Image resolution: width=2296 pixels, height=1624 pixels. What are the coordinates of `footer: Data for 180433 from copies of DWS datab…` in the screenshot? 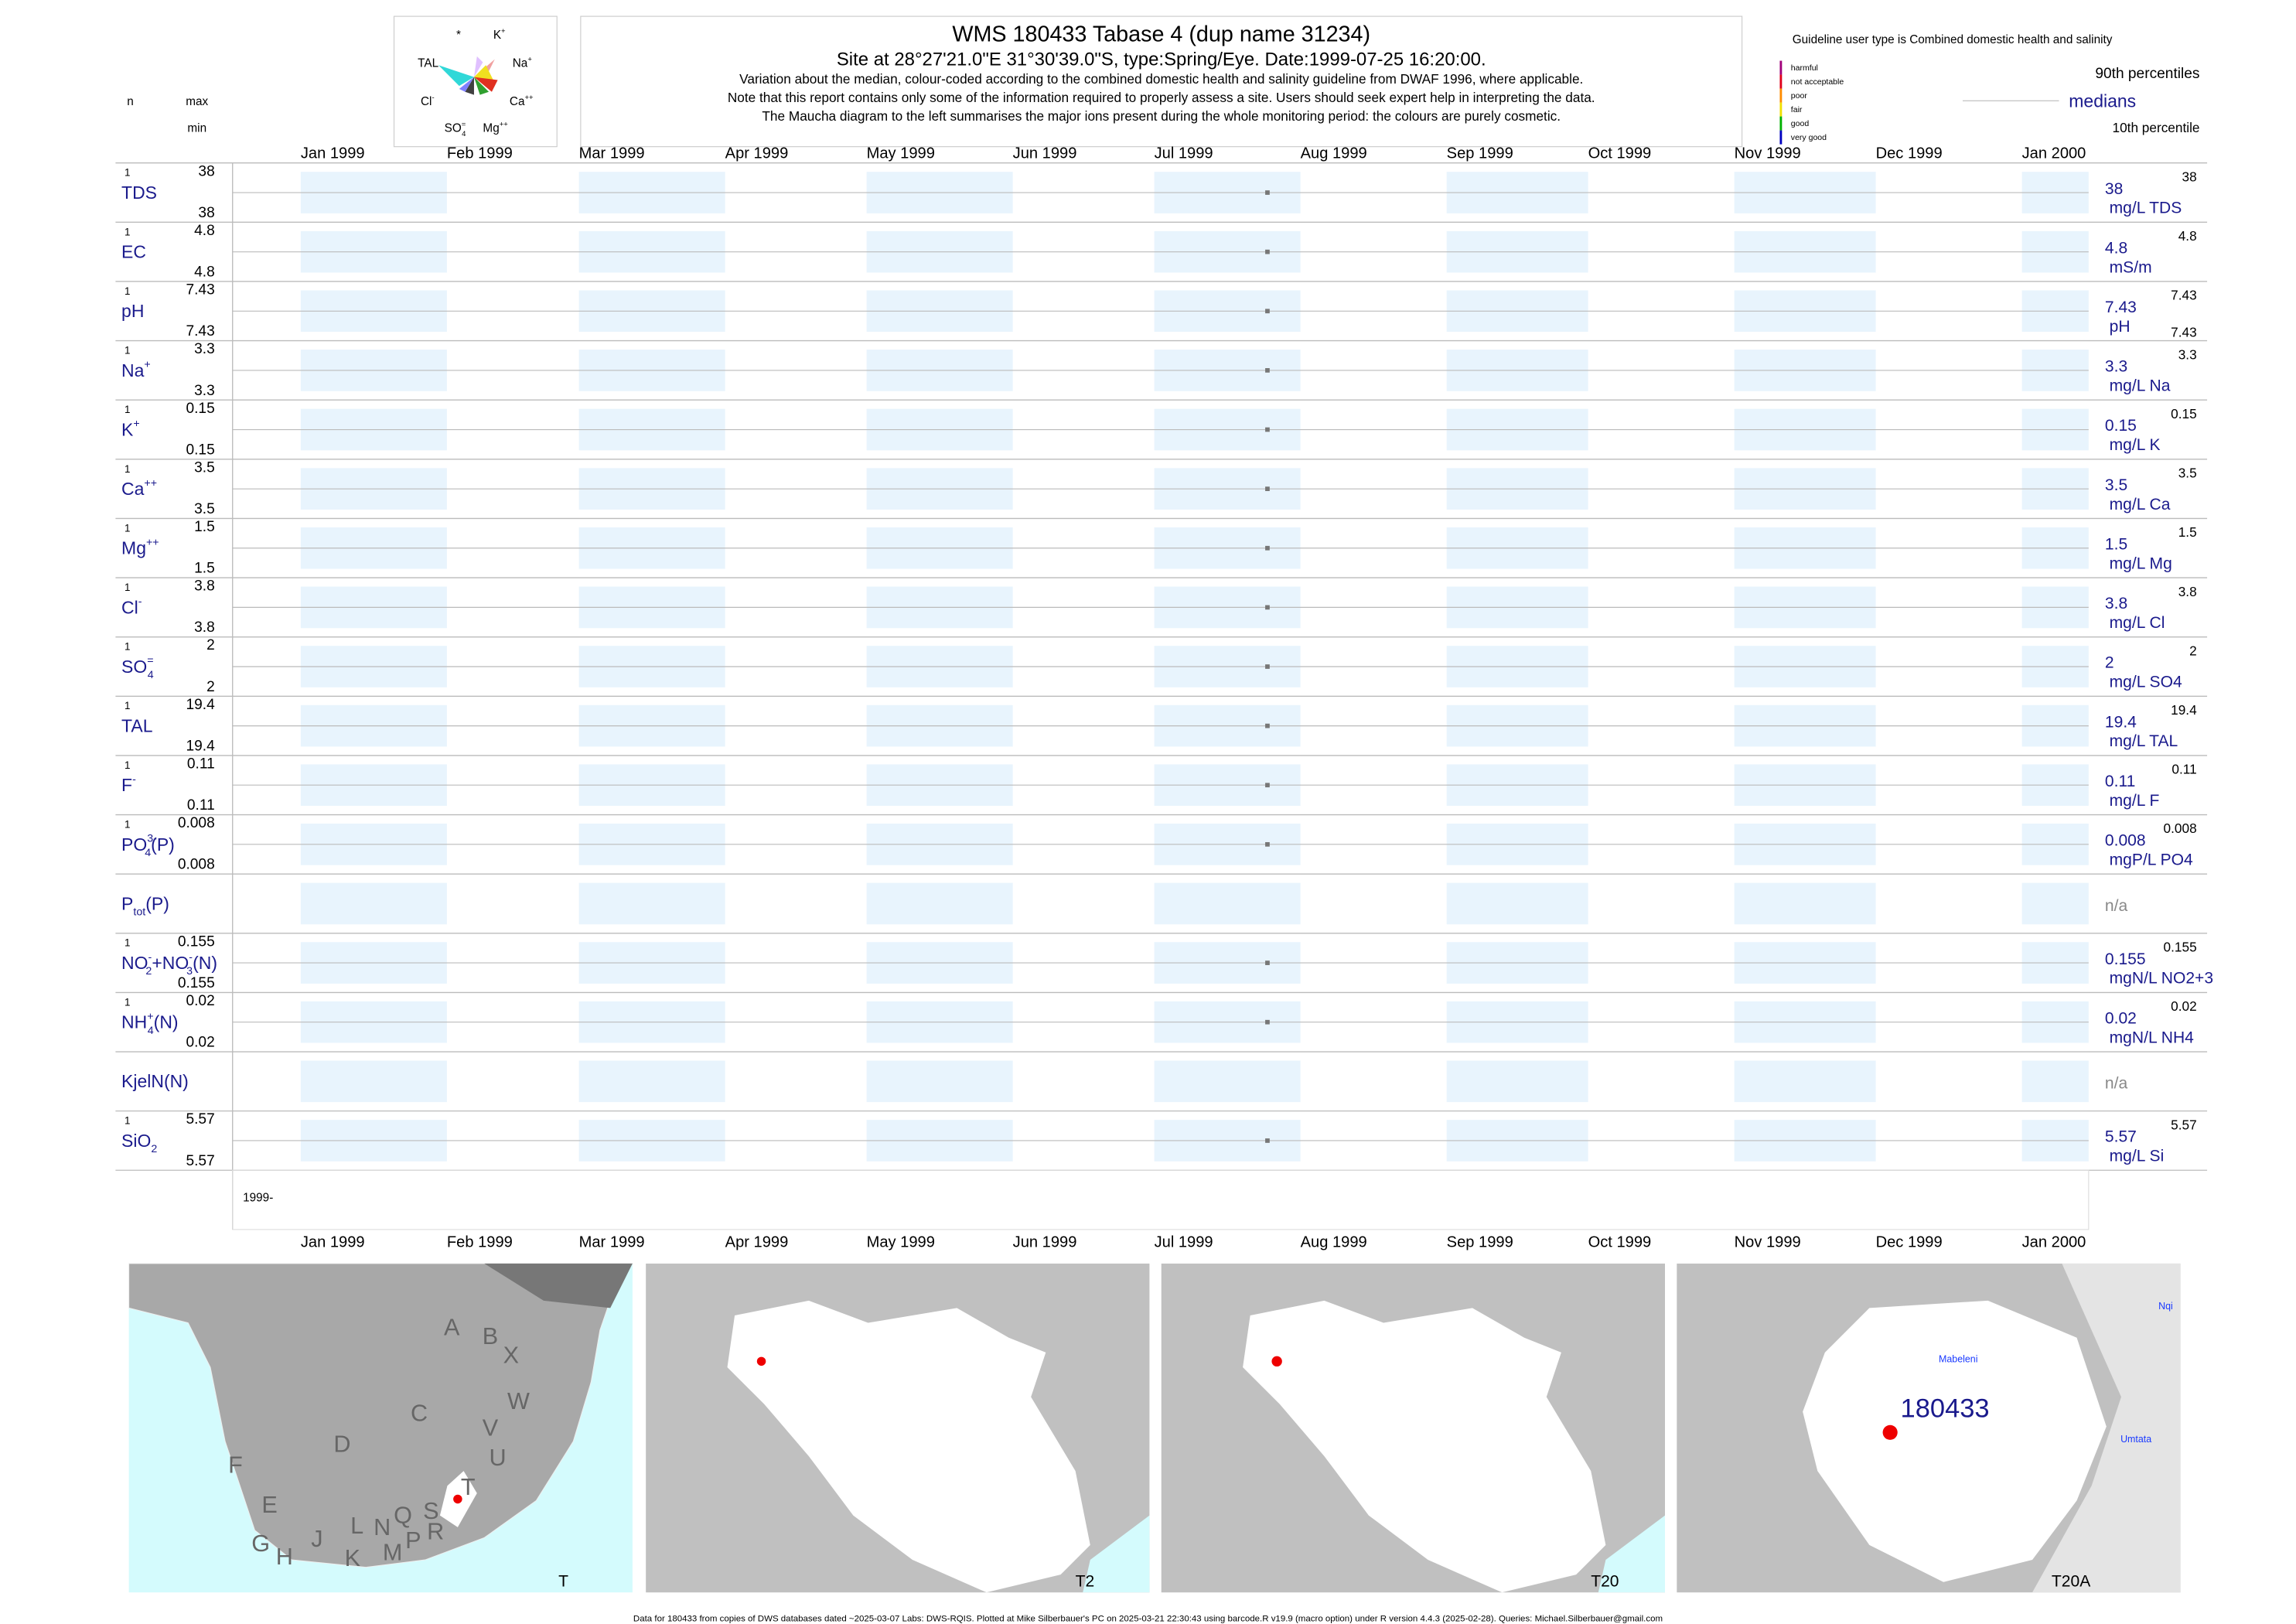 It's located at (1148, 1619).